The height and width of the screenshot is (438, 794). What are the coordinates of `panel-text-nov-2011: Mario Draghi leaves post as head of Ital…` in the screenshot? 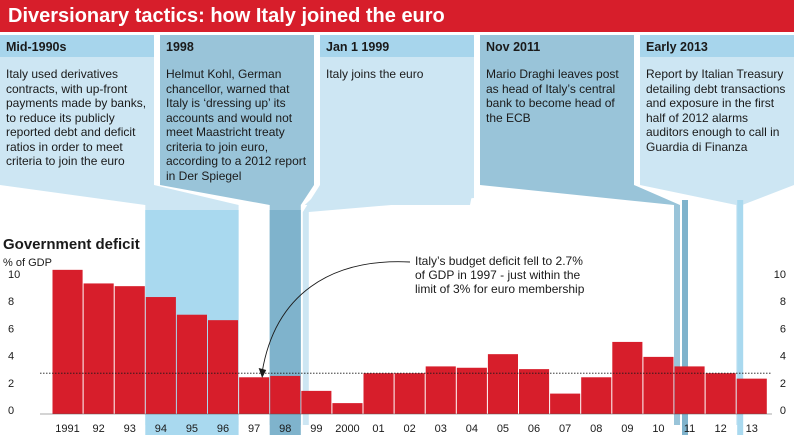 It's located at (552, 96).